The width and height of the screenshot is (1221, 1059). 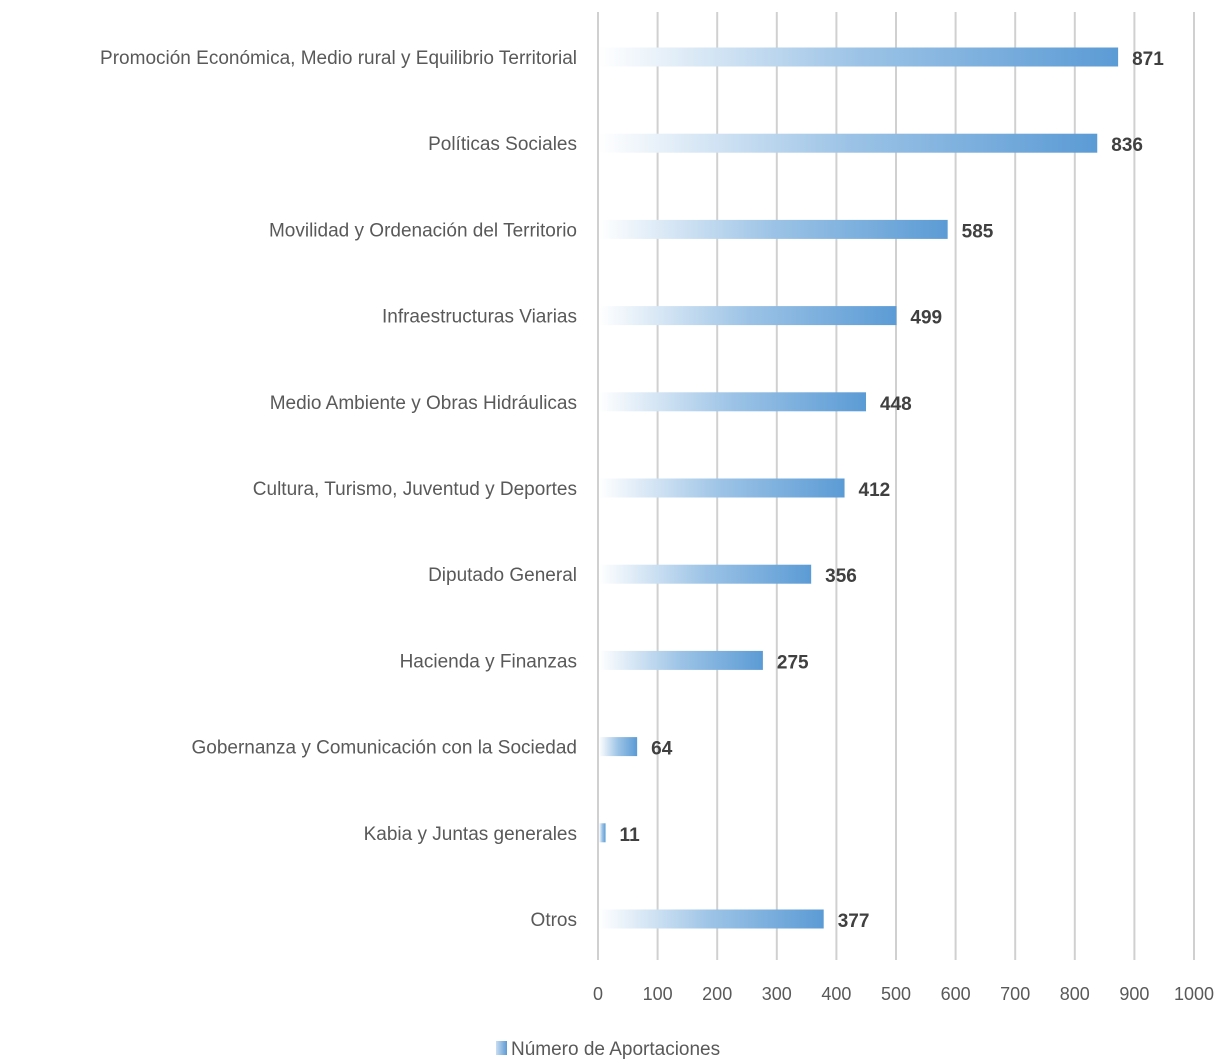 What do you see at coordinates (836, 994) in the screenshot?
I see `x-tick-label: 400` at bounding box center [836, 994].